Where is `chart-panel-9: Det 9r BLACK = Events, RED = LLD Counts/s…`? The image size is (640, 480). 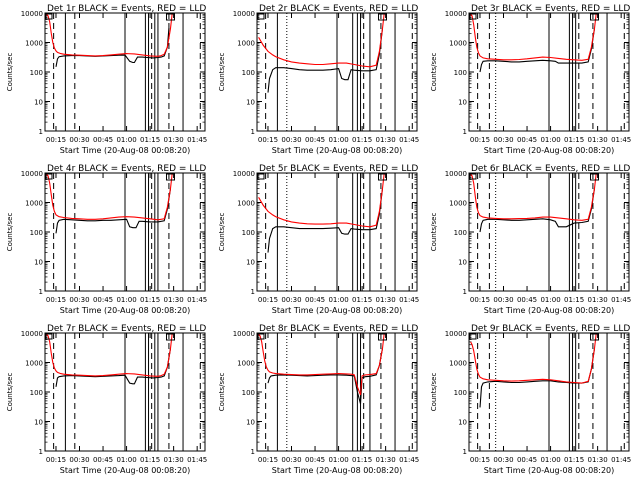 chart-panel-9: Det 9r BLACK = Events, RED = LLD Counts/s… is located at coordinates (530, 399).